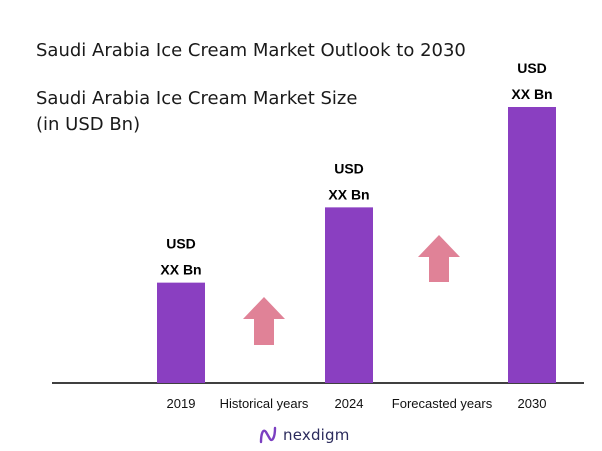 The width and height of the screenshot is (602, 451). Describe the element at coordinates (181, 244) in the screenshot. I see `data-label-2019-line-1: USD` at that location.